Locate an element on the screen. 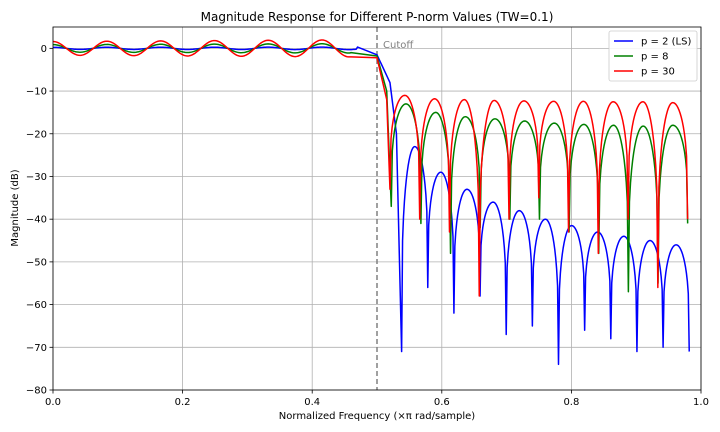 The height and width of the screenshot is (432, 720). y-tick-label: −80 is located at coordinates (36, 391).